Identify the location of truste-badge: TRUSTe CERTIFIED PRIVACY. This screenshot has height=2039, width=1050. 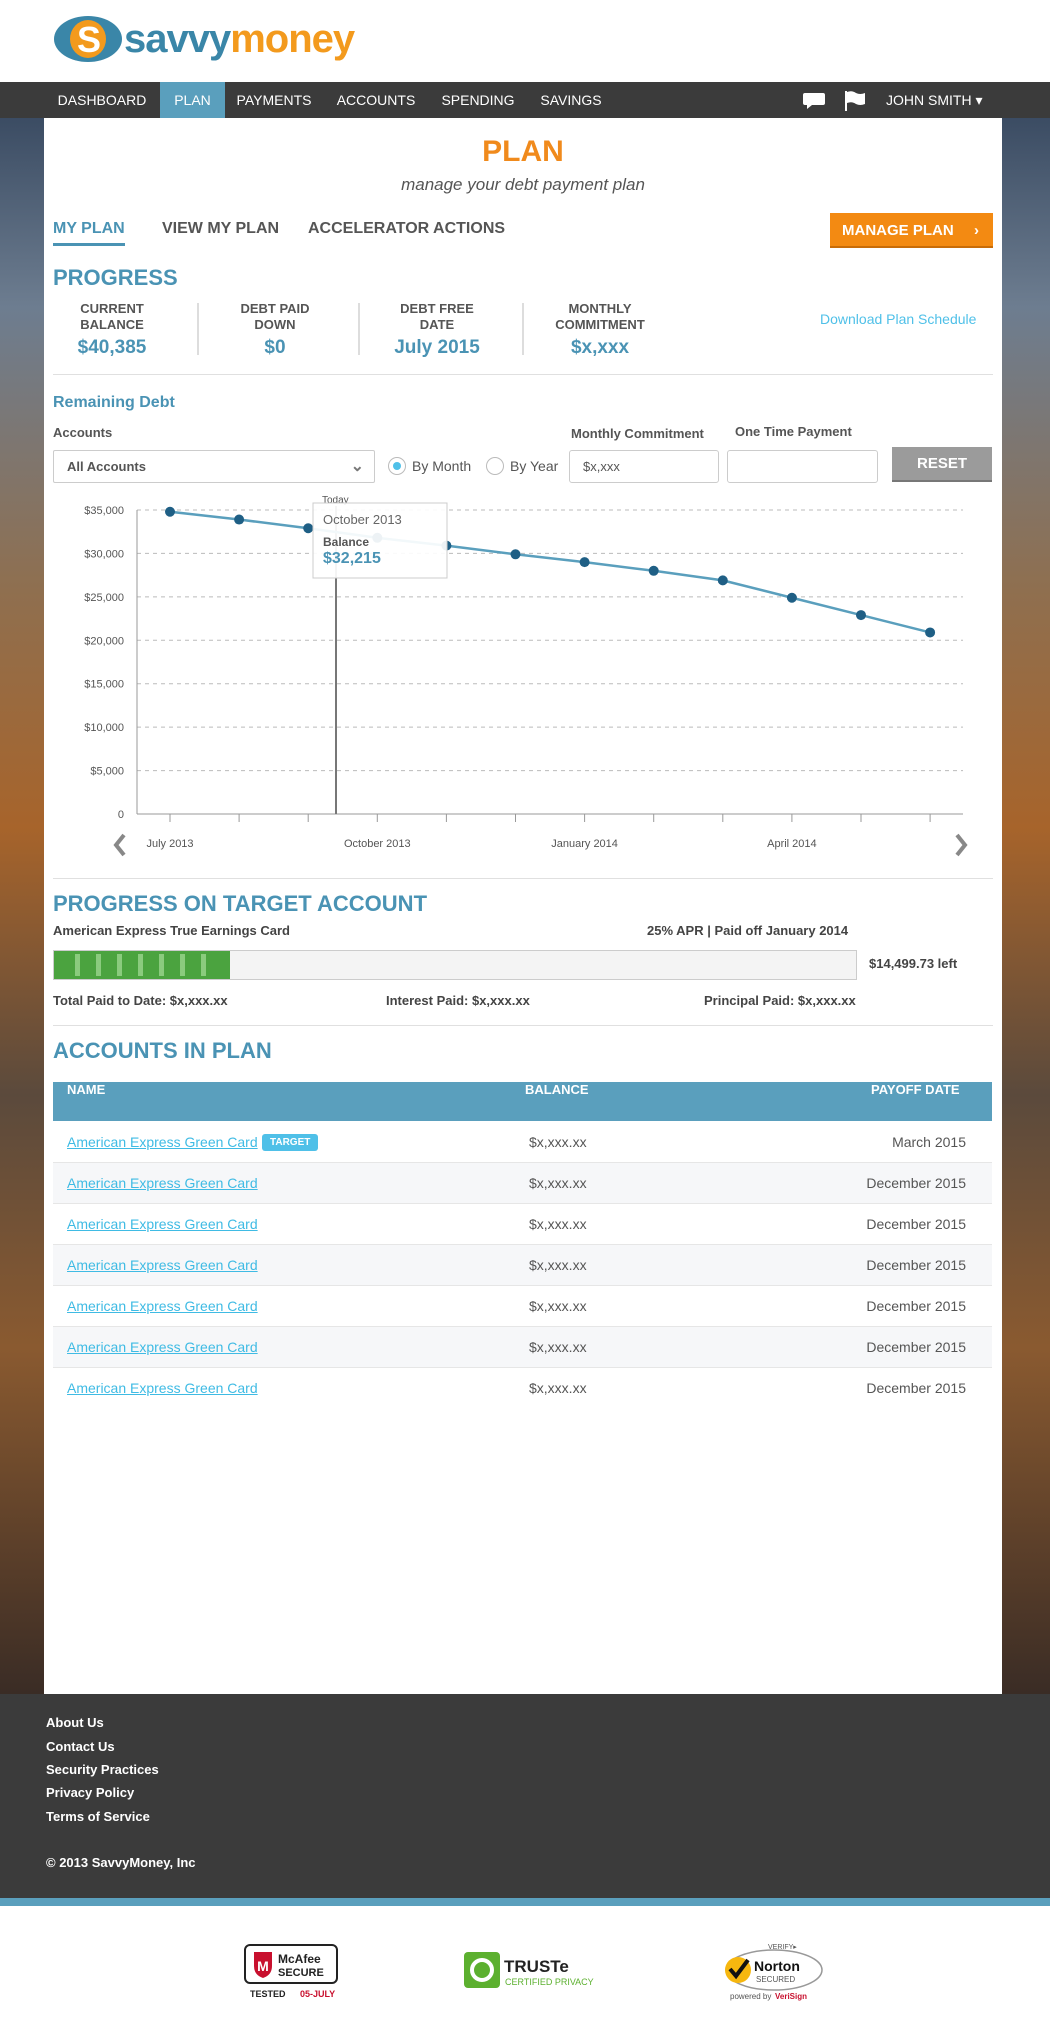
(534, 1971).